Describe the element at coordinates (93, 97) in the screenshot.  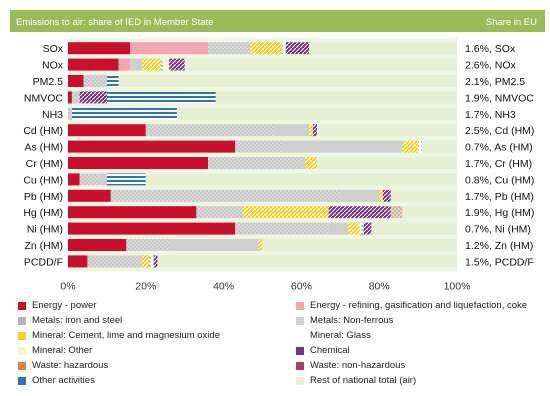
I see `bar-segment-nmvoc-chemical` at that location.